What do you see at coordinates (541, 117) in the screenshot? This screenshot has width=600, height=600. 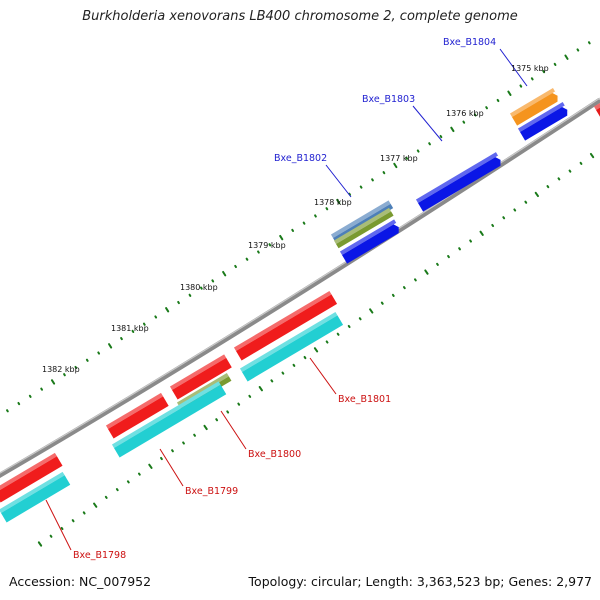 I see `gene-bxe-b1804-strand-top` at bounding box center [541, 117].